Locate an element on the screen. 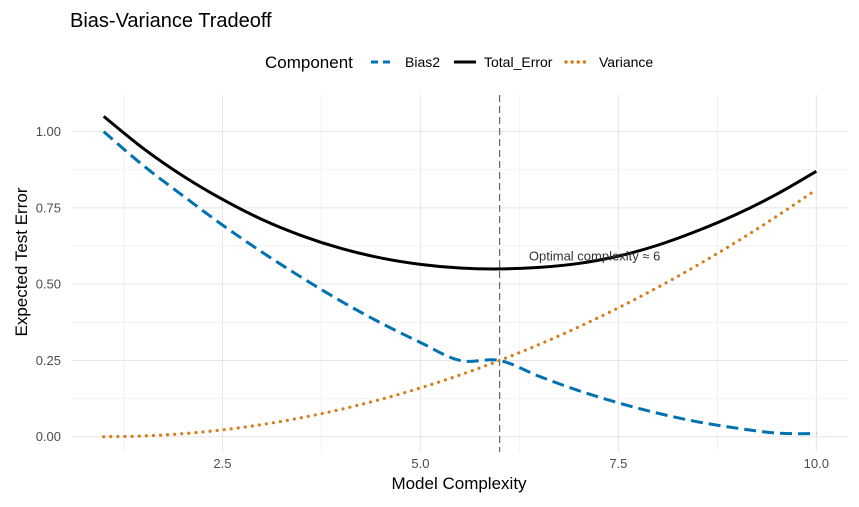 This screenshot has width=859, height=507. x-tick-label: 5.0 is located at coordinates (420, 463).